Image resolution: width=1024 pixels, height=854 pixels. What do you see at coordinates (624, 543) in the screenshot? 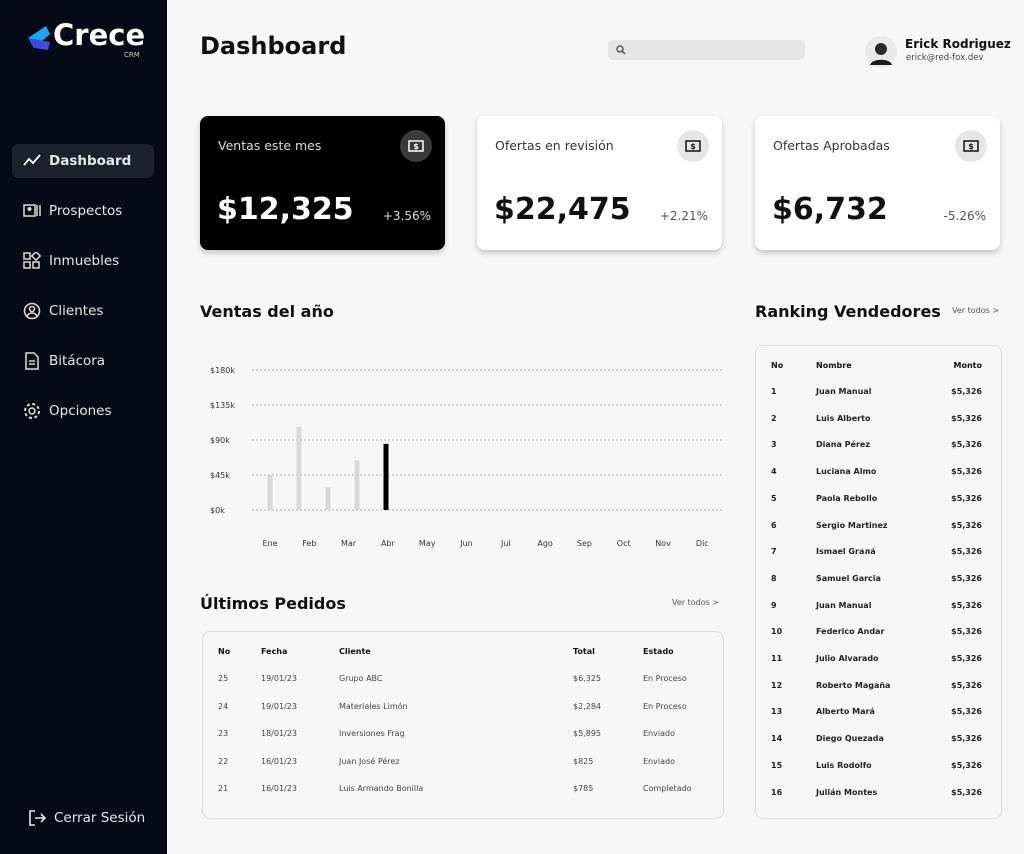
I see `x-tick-label: Oct` at bounding box center [624, 543].